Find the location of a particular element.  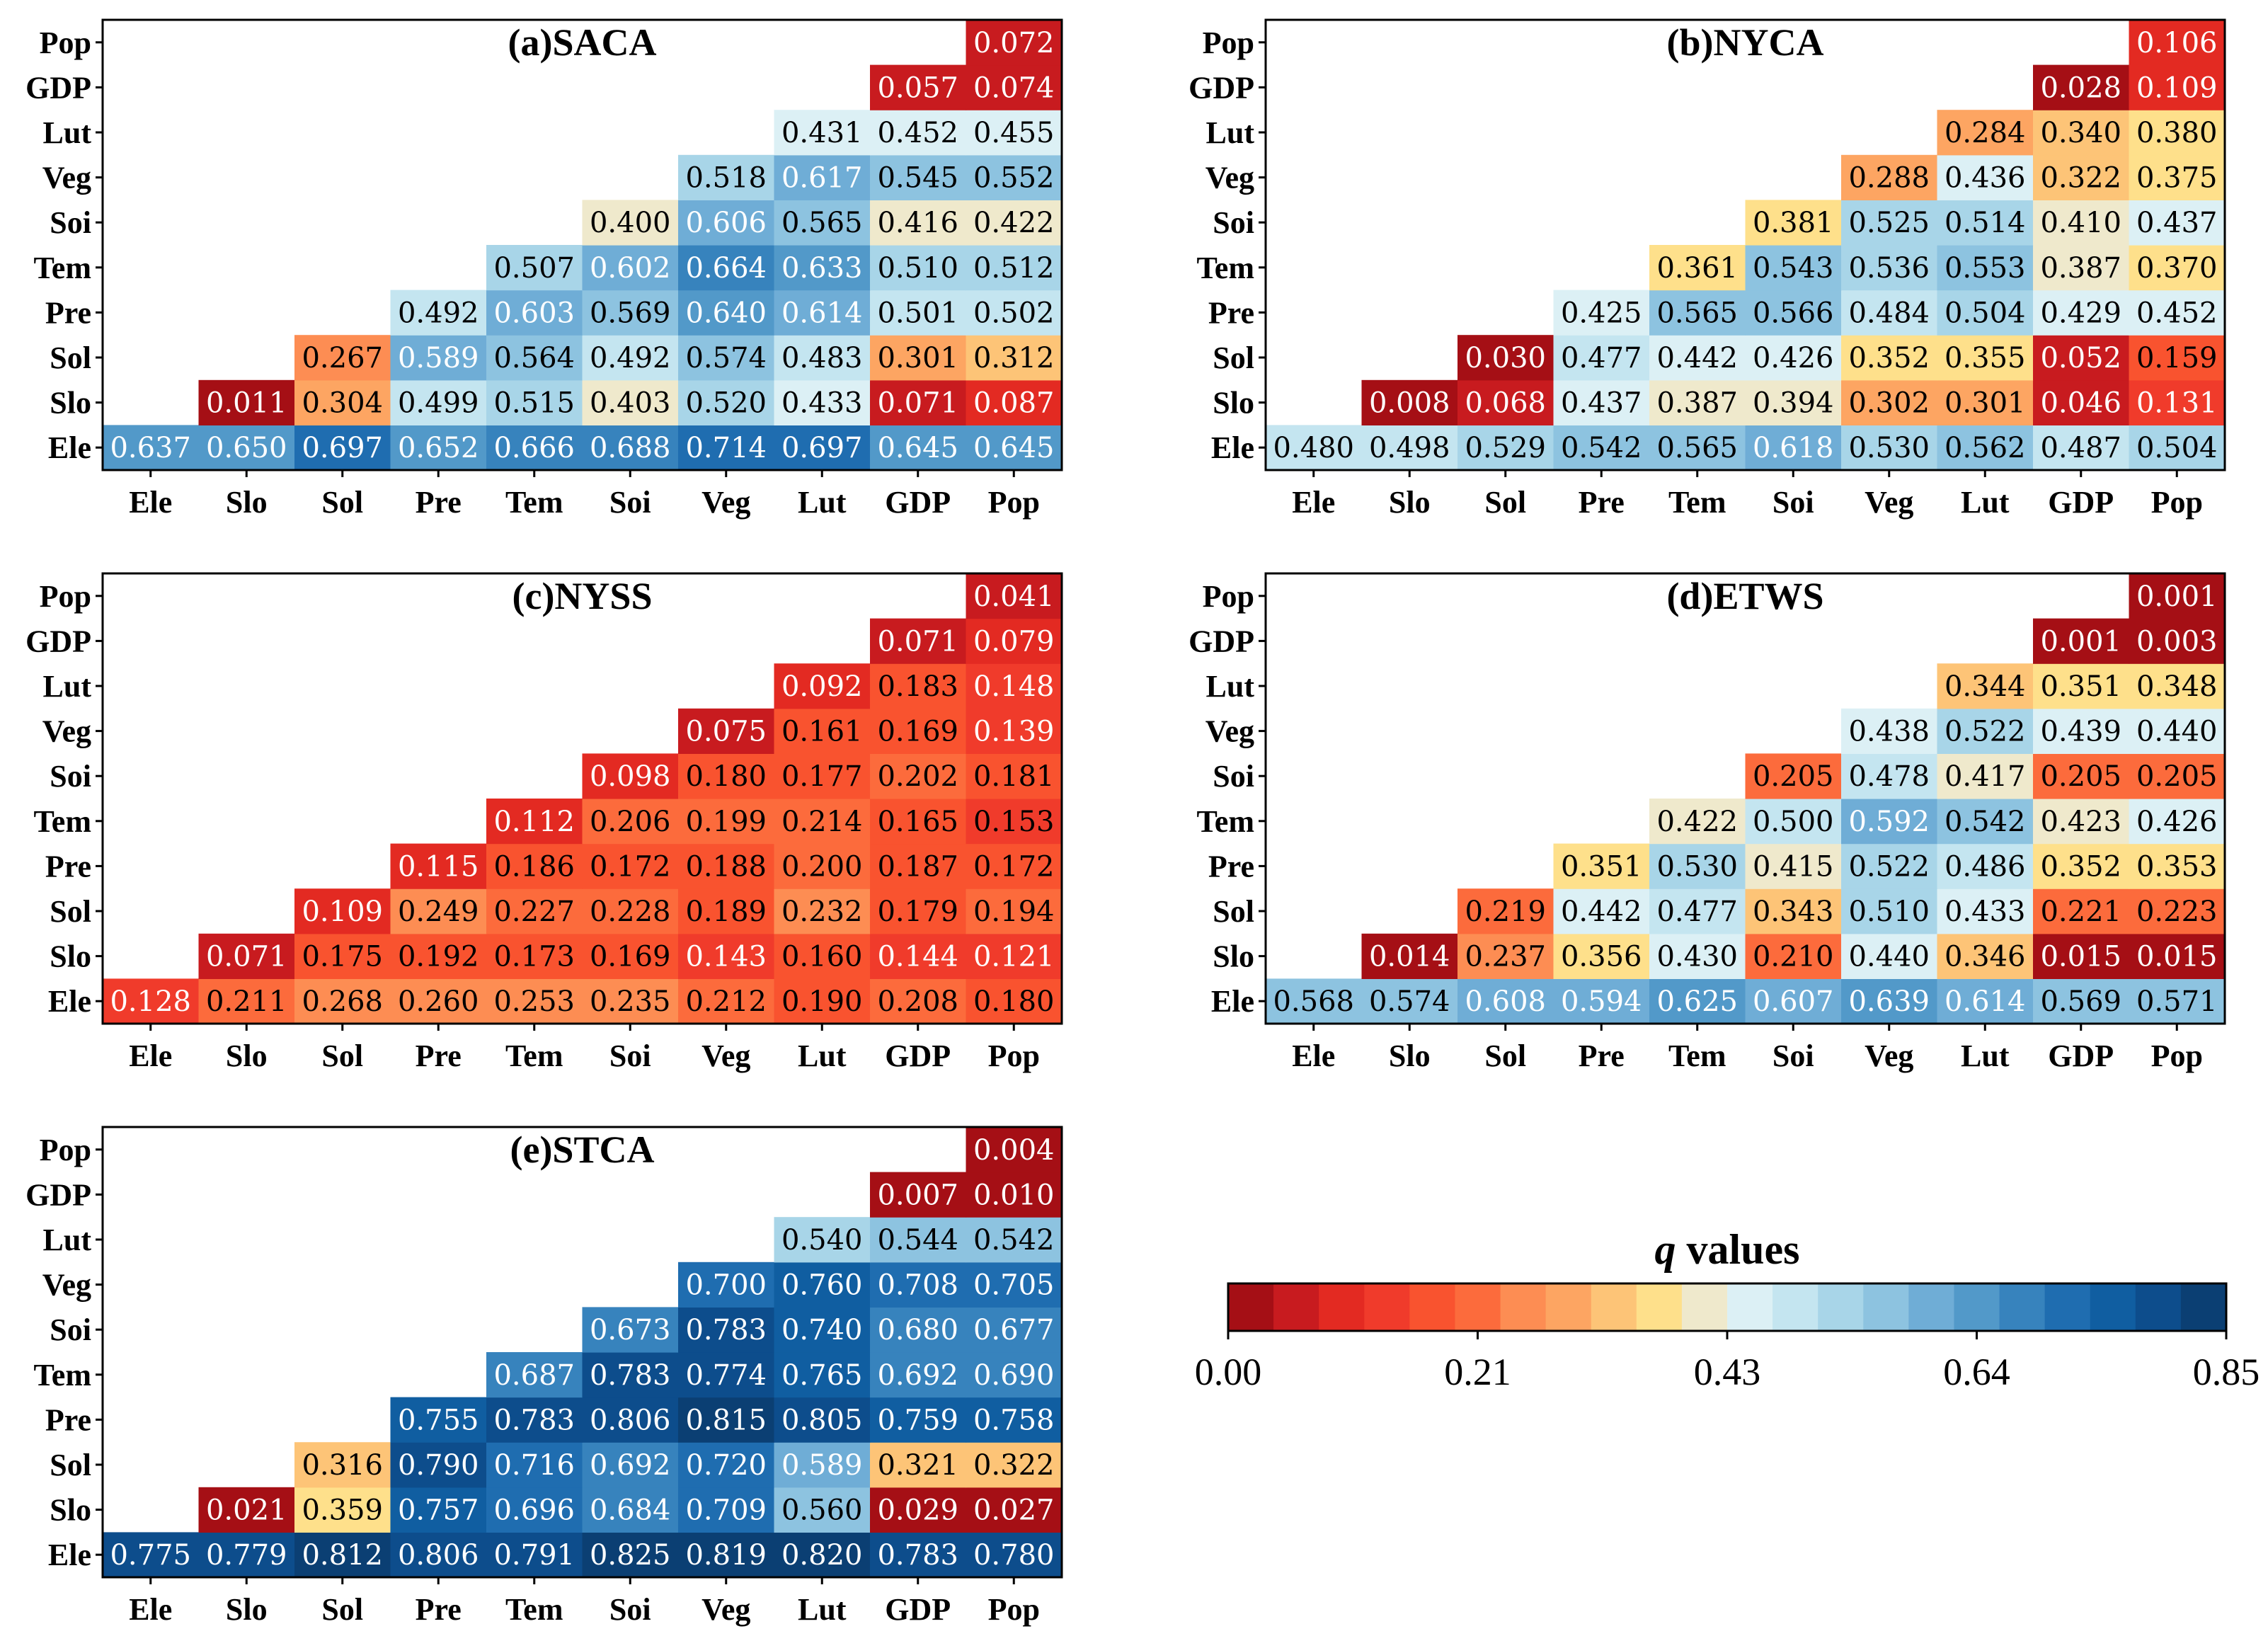

cell-value-label: 0.510 is located at coordinates (917, 268).